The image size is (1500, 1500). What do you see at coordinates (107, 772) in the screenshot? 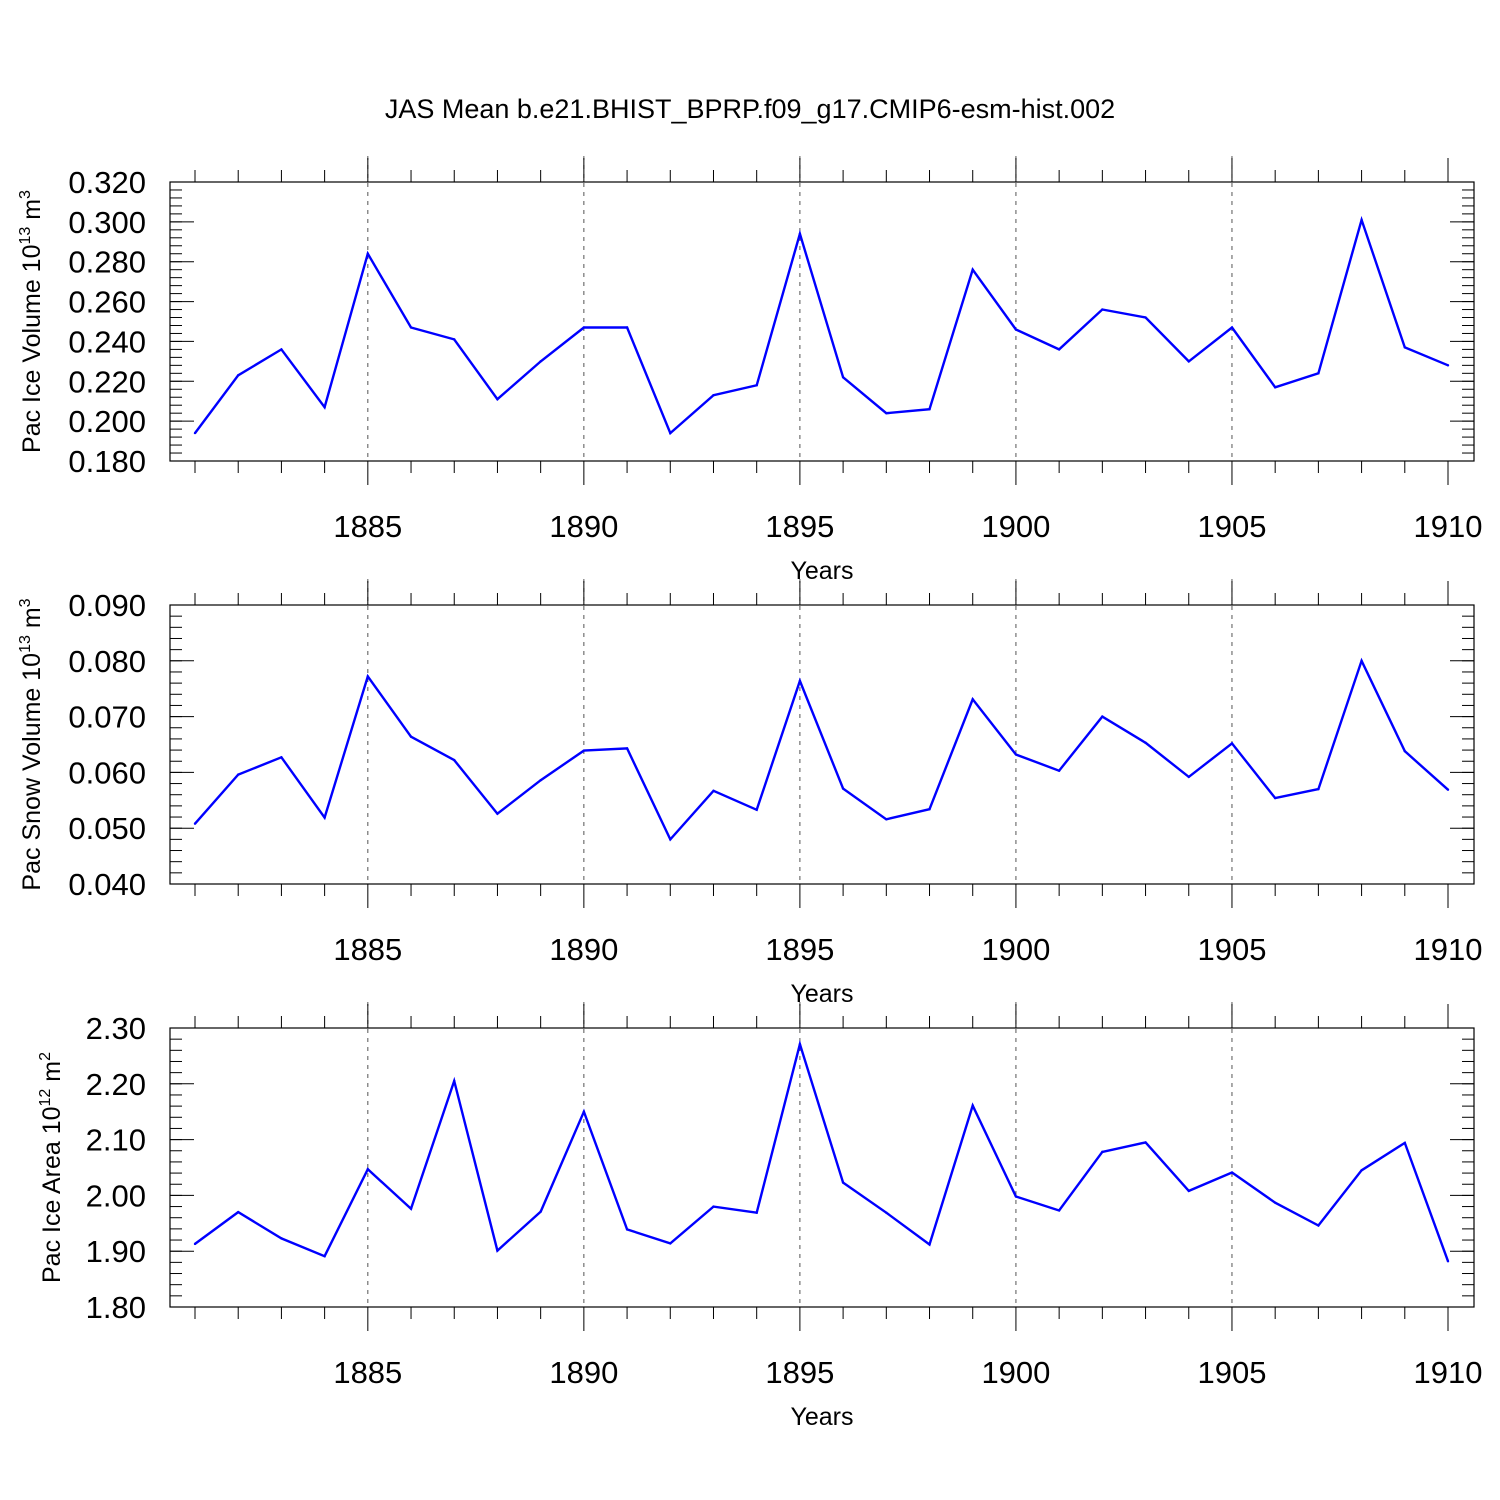
I see `y-tick-label: 0.060` at bounding box center [107, 772].